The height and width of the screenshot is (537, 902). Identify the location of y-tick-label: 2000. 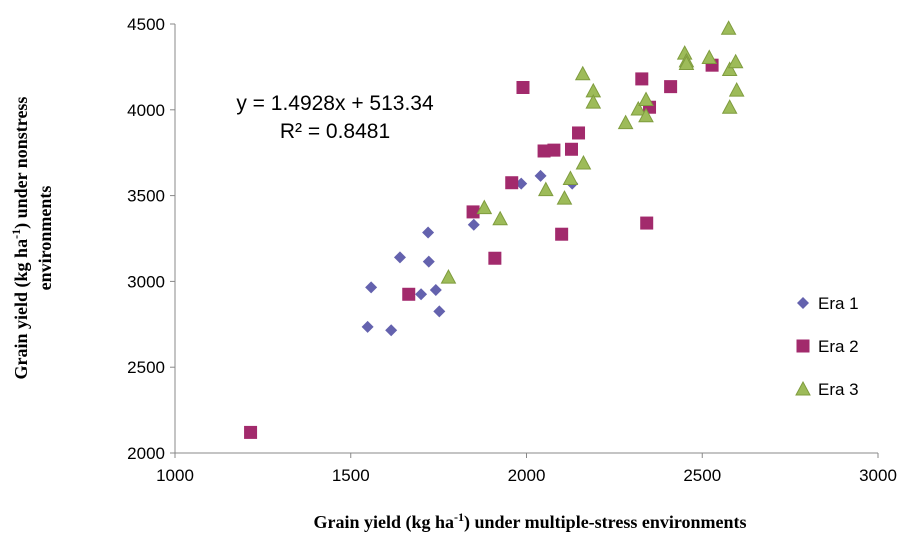
(146, 453).